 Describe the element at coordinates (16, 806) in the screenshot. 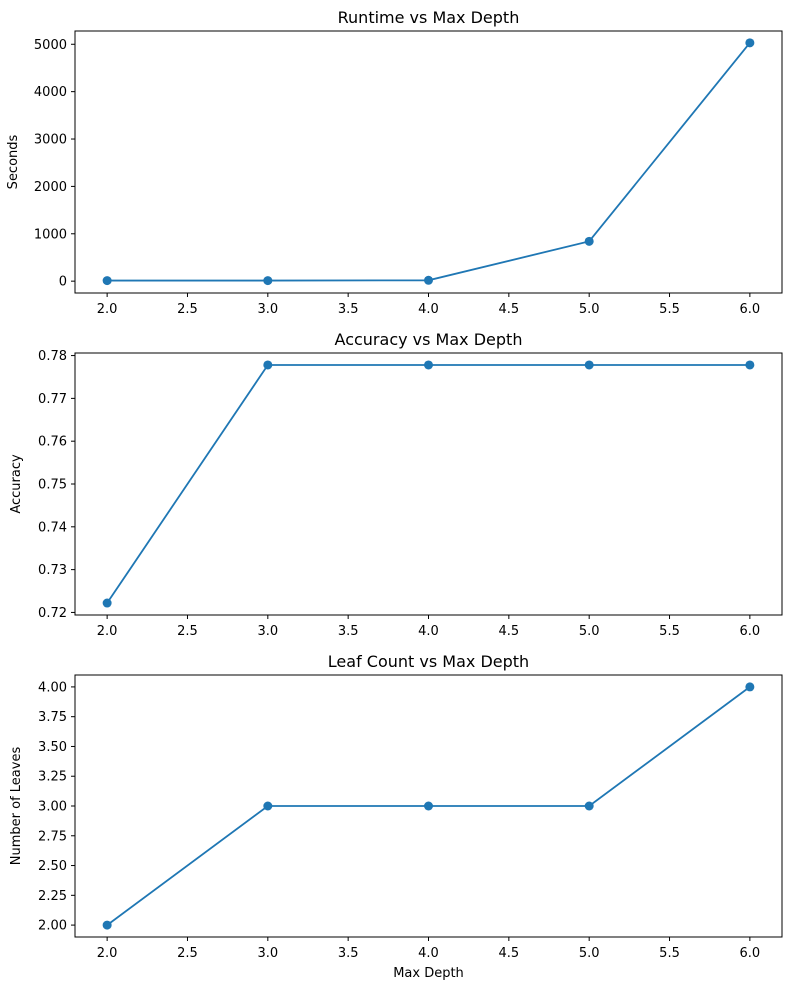

I see `y-axis-label: Number of Leaves` at that location.